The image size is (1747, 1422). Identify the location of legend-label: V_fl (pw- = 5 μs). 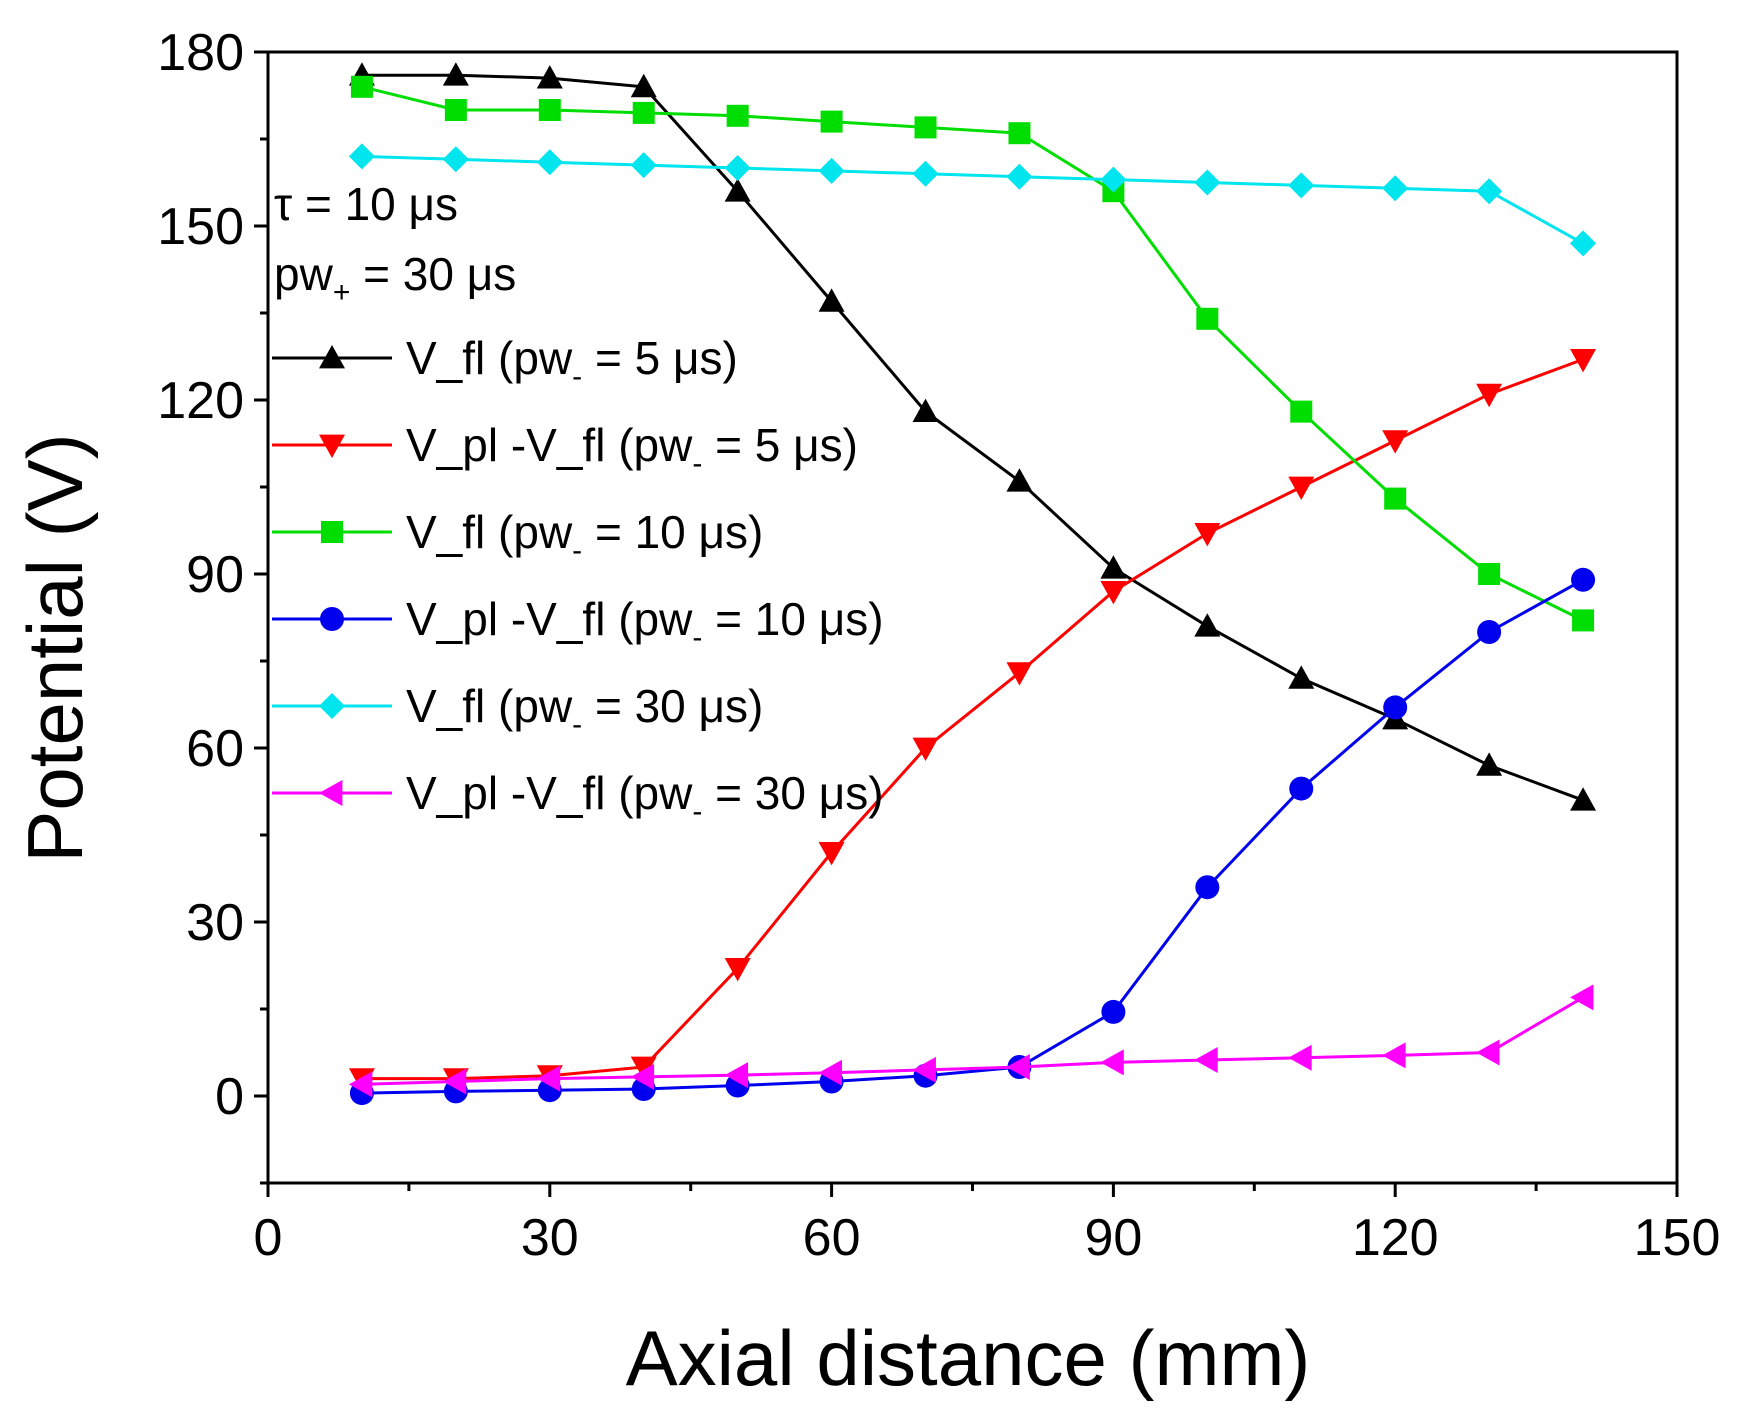
(572, 362).